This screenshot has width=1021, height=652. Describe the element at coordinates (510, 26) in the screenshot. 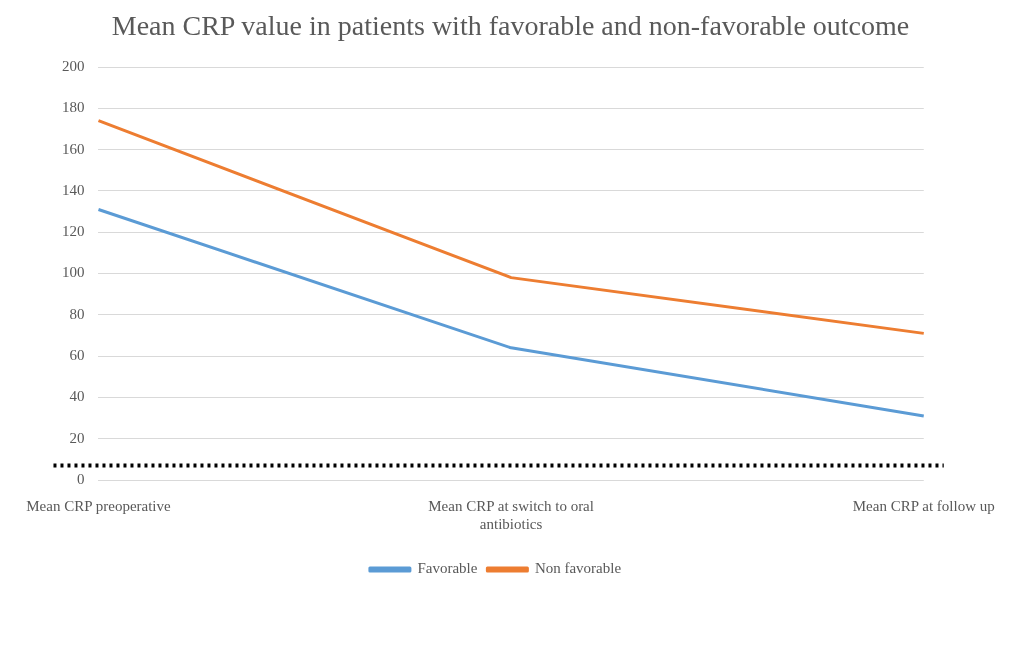

I see `chart-title: Mean CRP value in patients with favorable and non-favorable outcome` at that location.